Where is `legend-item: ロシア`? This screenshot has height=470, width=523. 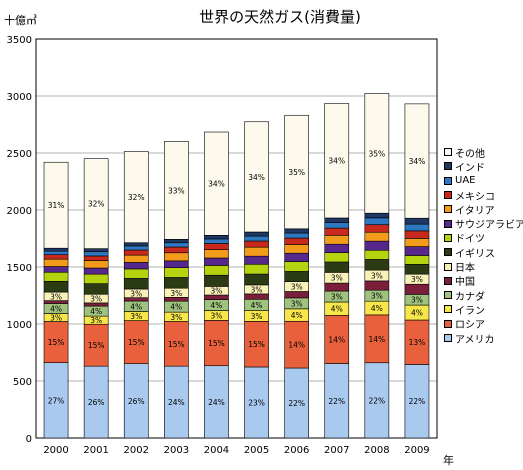
legend-item: ロシア is located at coordinates (483, 324).